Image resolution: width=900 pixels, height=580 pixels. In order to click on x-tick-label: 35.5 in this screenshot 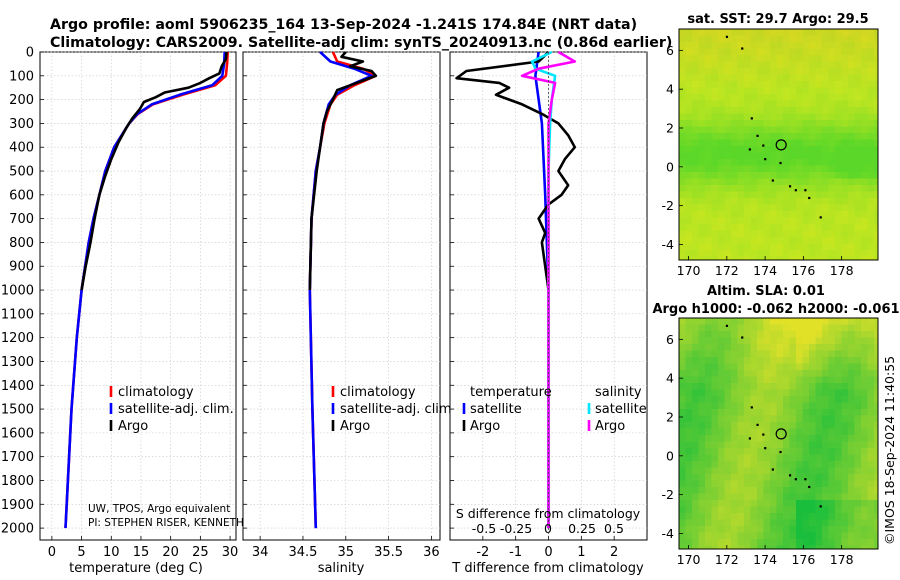, I will do `click(388, 552)`.